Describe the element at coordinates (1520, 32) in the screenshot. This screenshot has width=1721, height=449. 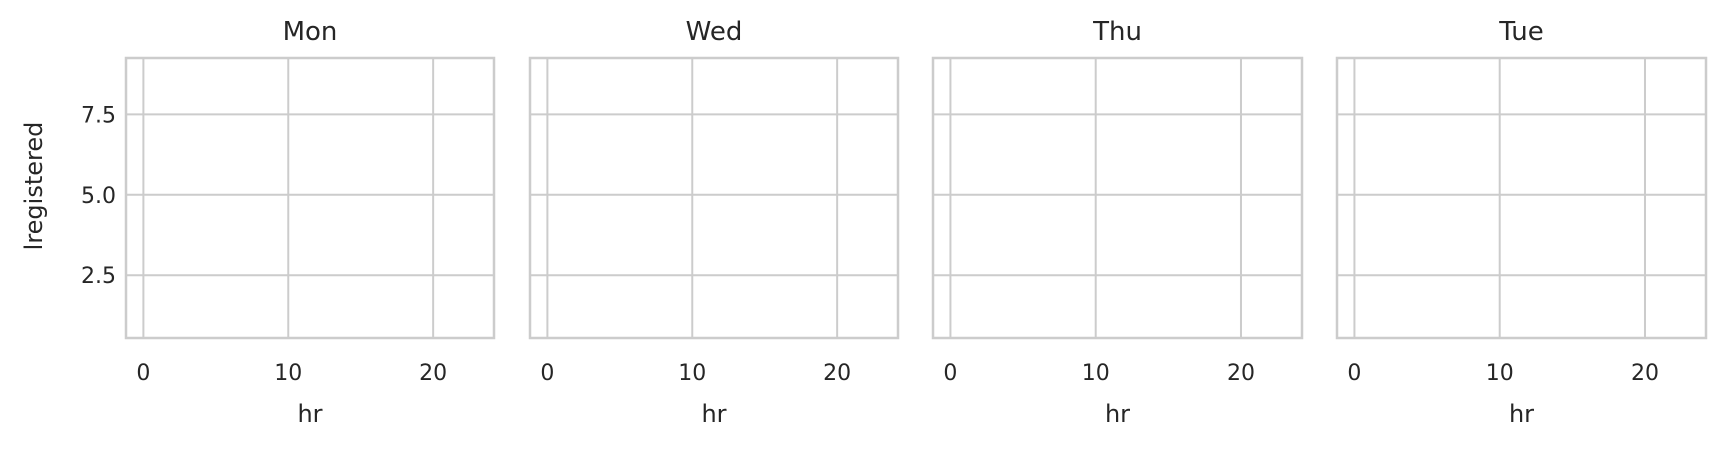
I see `facet-title-tue: Tue` at that location.